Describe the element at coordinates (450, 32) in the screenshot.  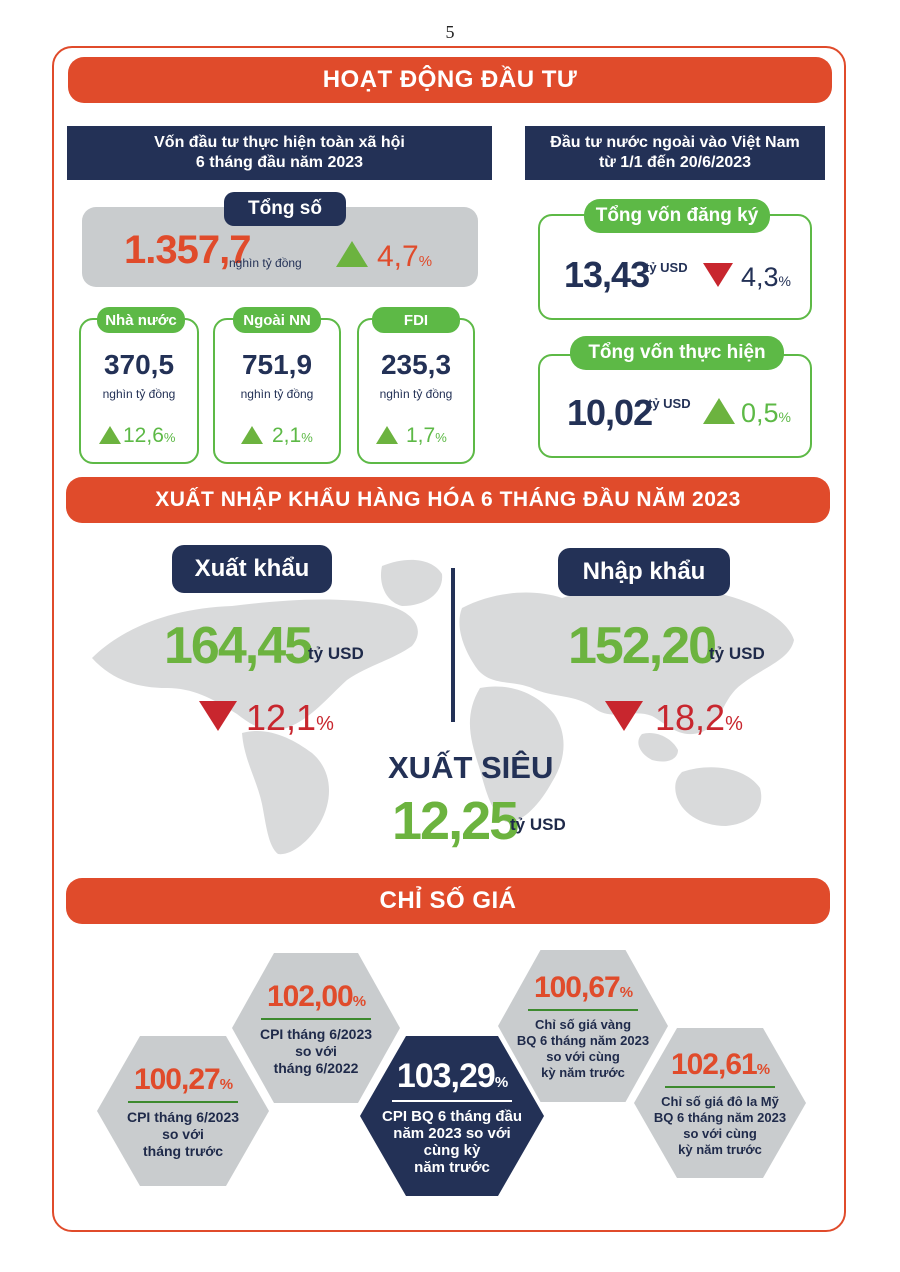
I see `page-number: 5` at that location.